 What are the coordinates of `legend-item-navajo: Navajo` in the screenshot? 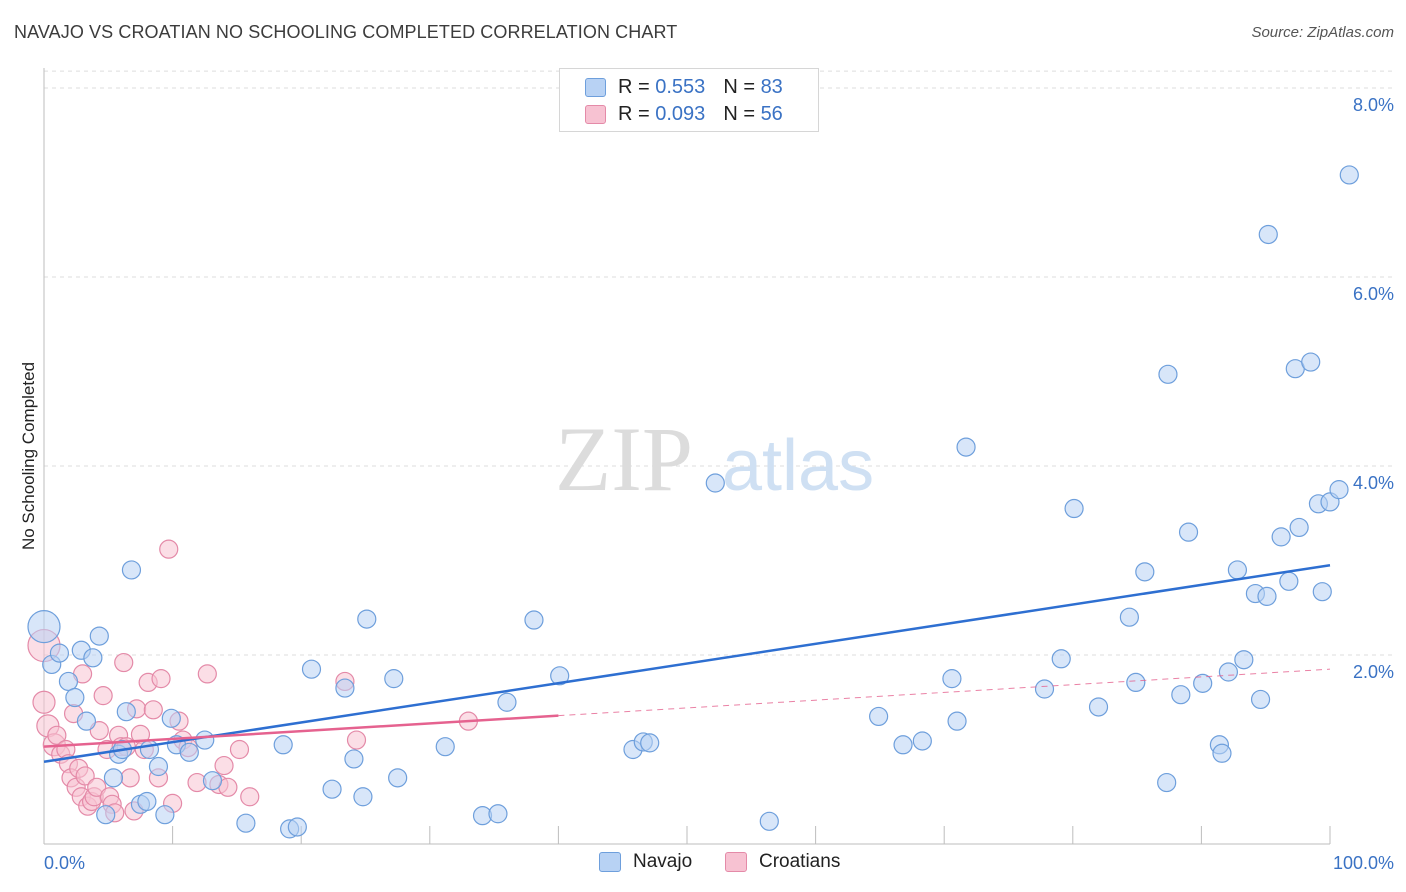 It's located at (645, 862).